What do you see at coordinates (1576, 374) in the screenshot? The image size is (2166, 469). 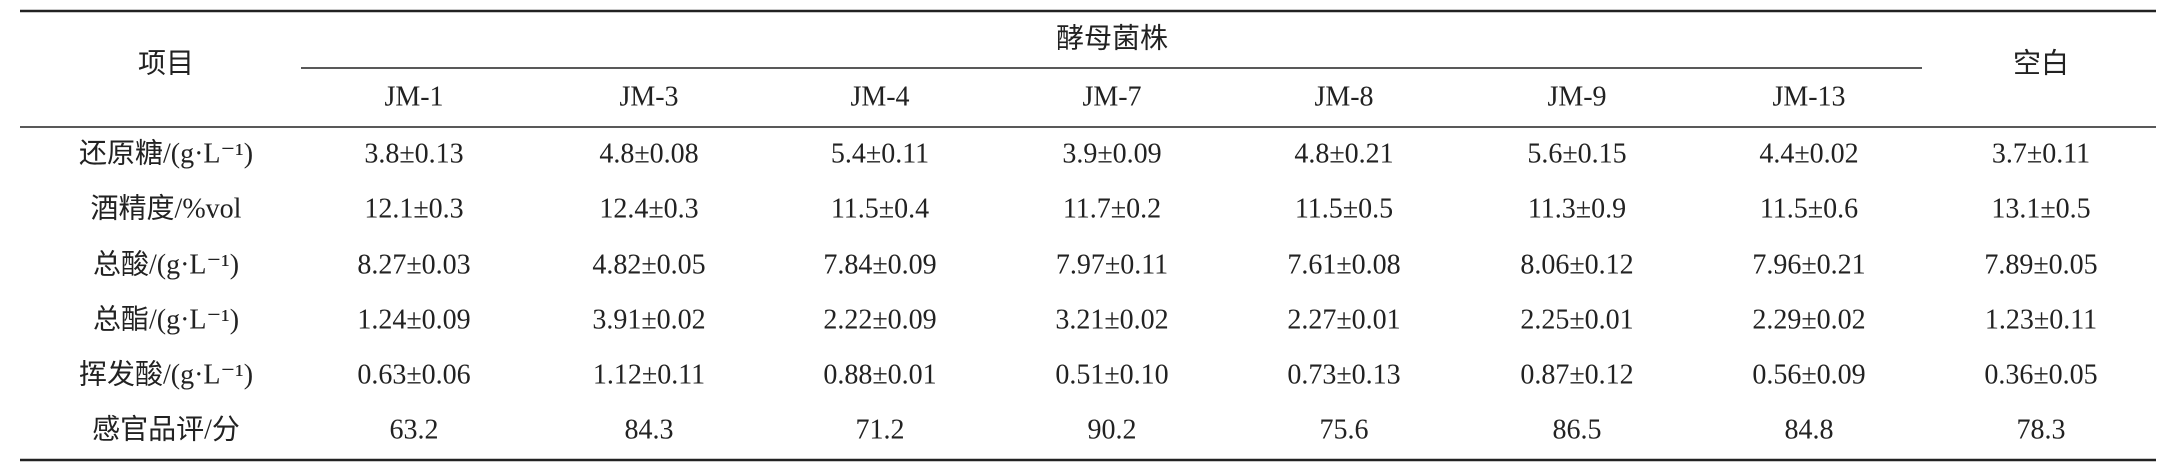 I see `cell: 0.87±0.12` at bounding box center [1576, 374].